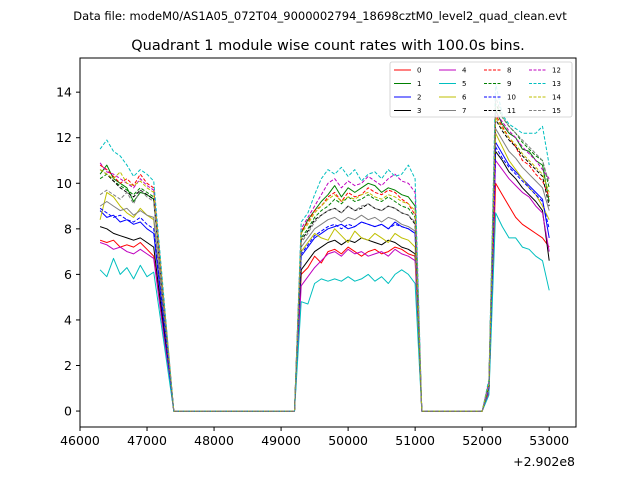 The width and height of the screenshot is (640, 480). I want to click on y-tick-label: 14, so click(64, 92).